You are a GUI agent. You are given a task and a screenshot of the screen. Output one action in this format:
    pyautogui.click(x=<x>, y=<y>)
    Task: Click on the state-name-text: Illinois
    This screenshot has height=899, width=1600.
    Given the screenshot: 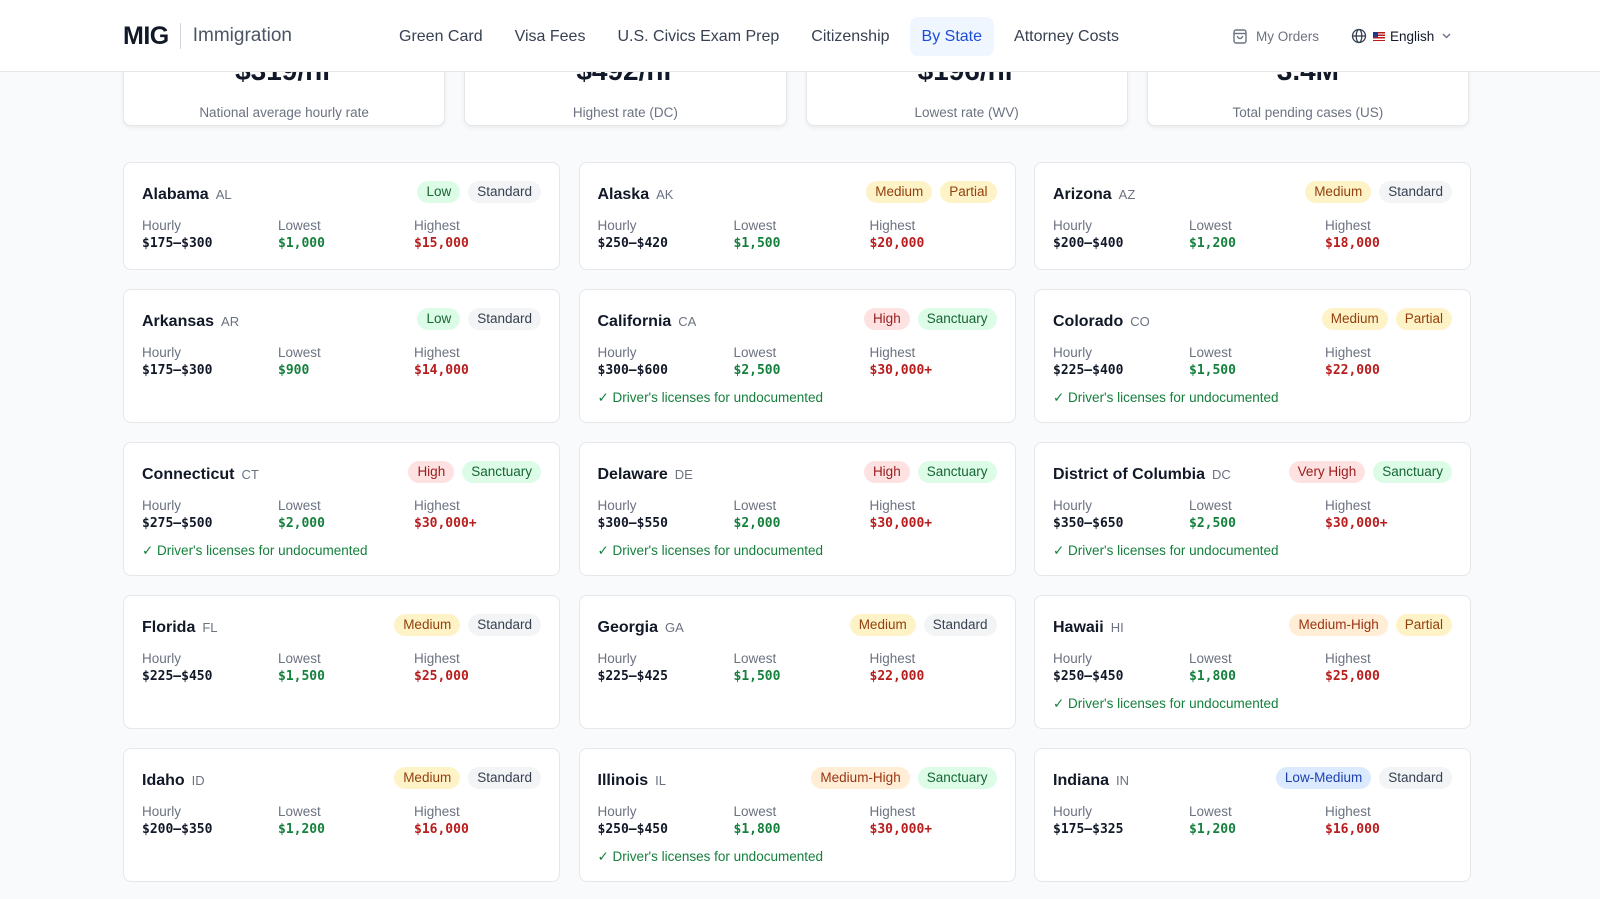 What is the action you would take?
    pyautogui.click(x=623, y=780)
    